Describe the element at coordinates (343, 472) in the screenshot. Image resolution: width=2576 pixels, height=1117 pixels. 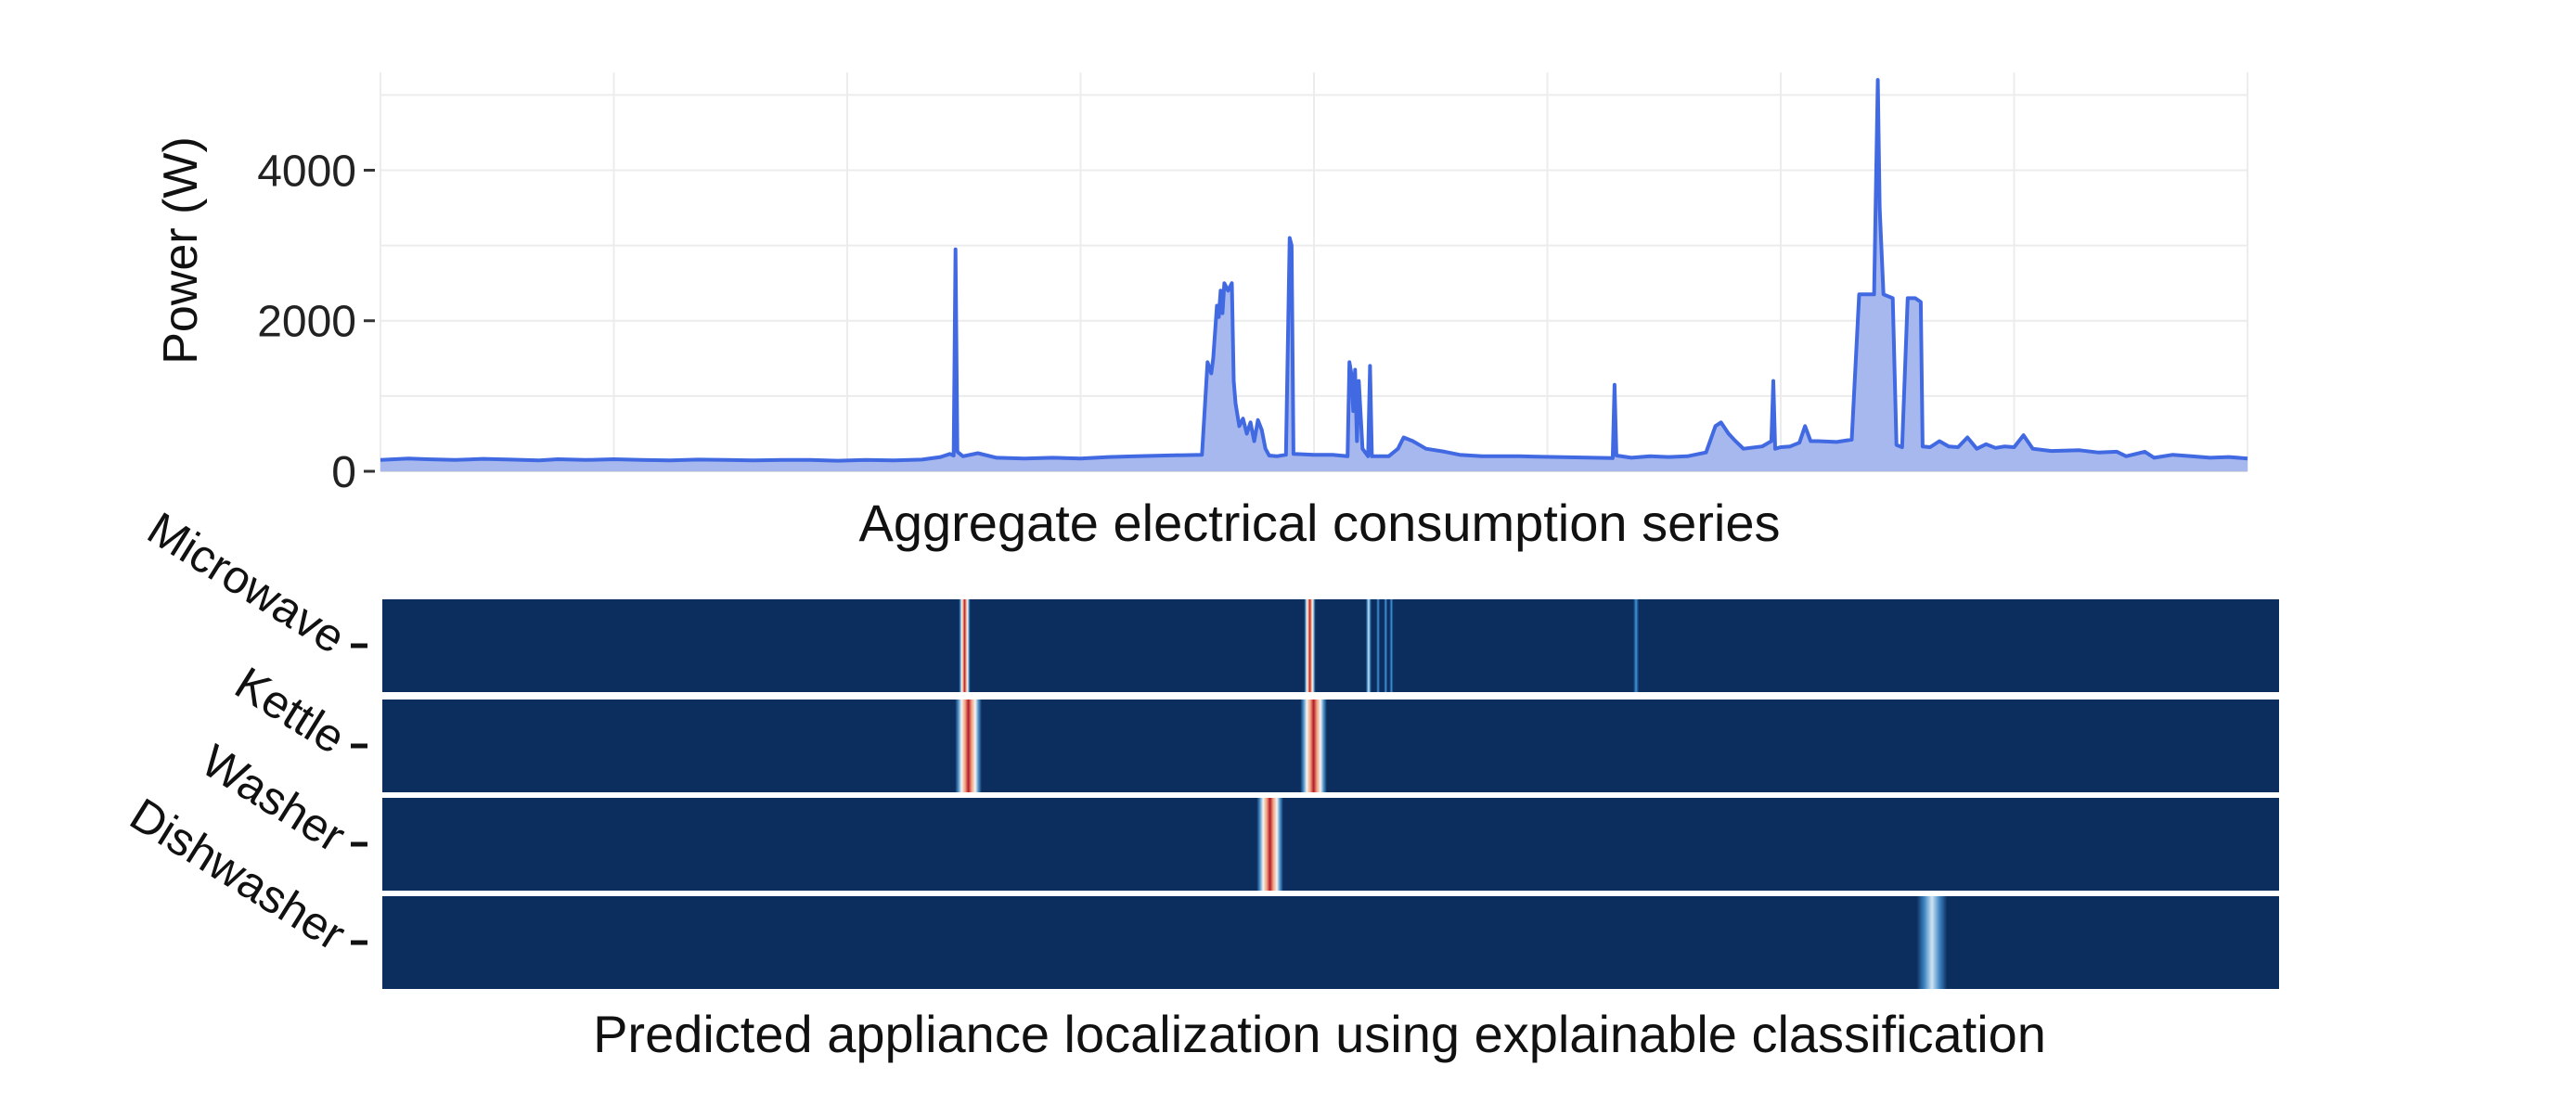
I see `y-tick-label: 0` at that location.